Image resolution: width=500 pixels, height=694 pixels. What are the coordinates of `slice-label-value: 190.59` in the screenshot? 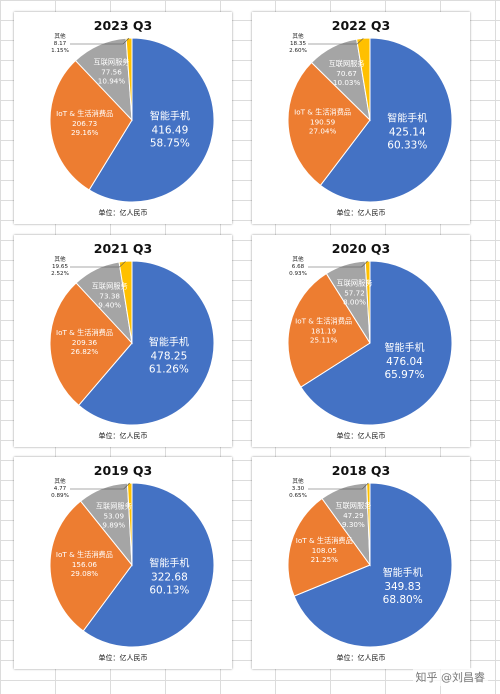 It's located at (323, 121).